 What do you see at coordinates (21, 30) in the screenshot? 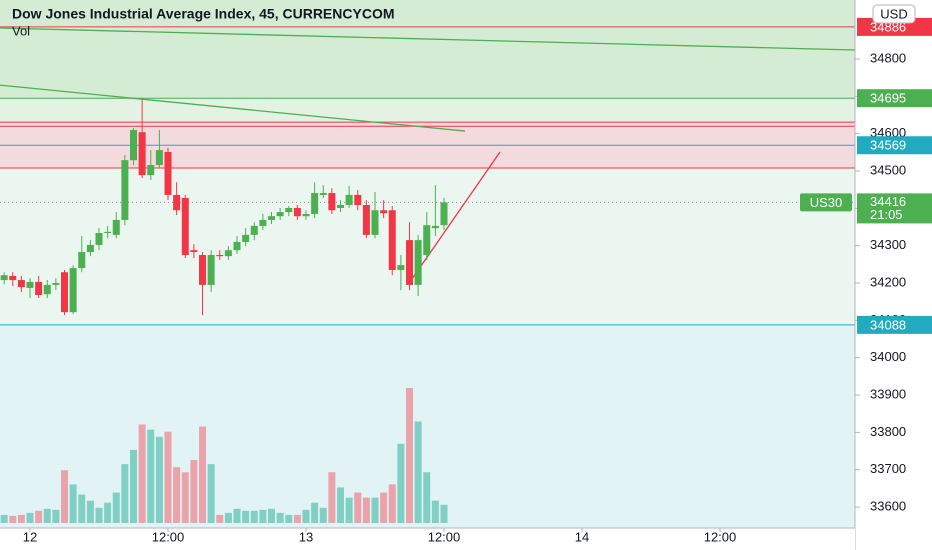
I see `volume-label: Vol` at bounding box center [21, 30].